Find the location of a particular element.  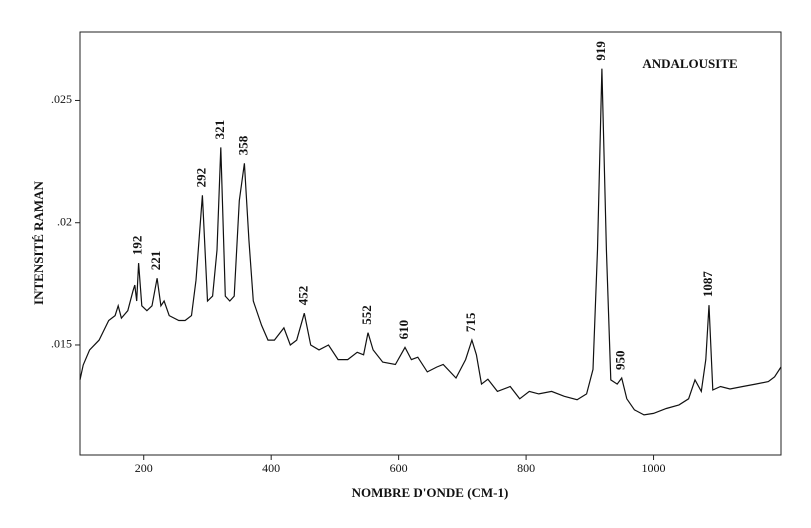

peak-label: 610 is located at coordinates (403, 330).